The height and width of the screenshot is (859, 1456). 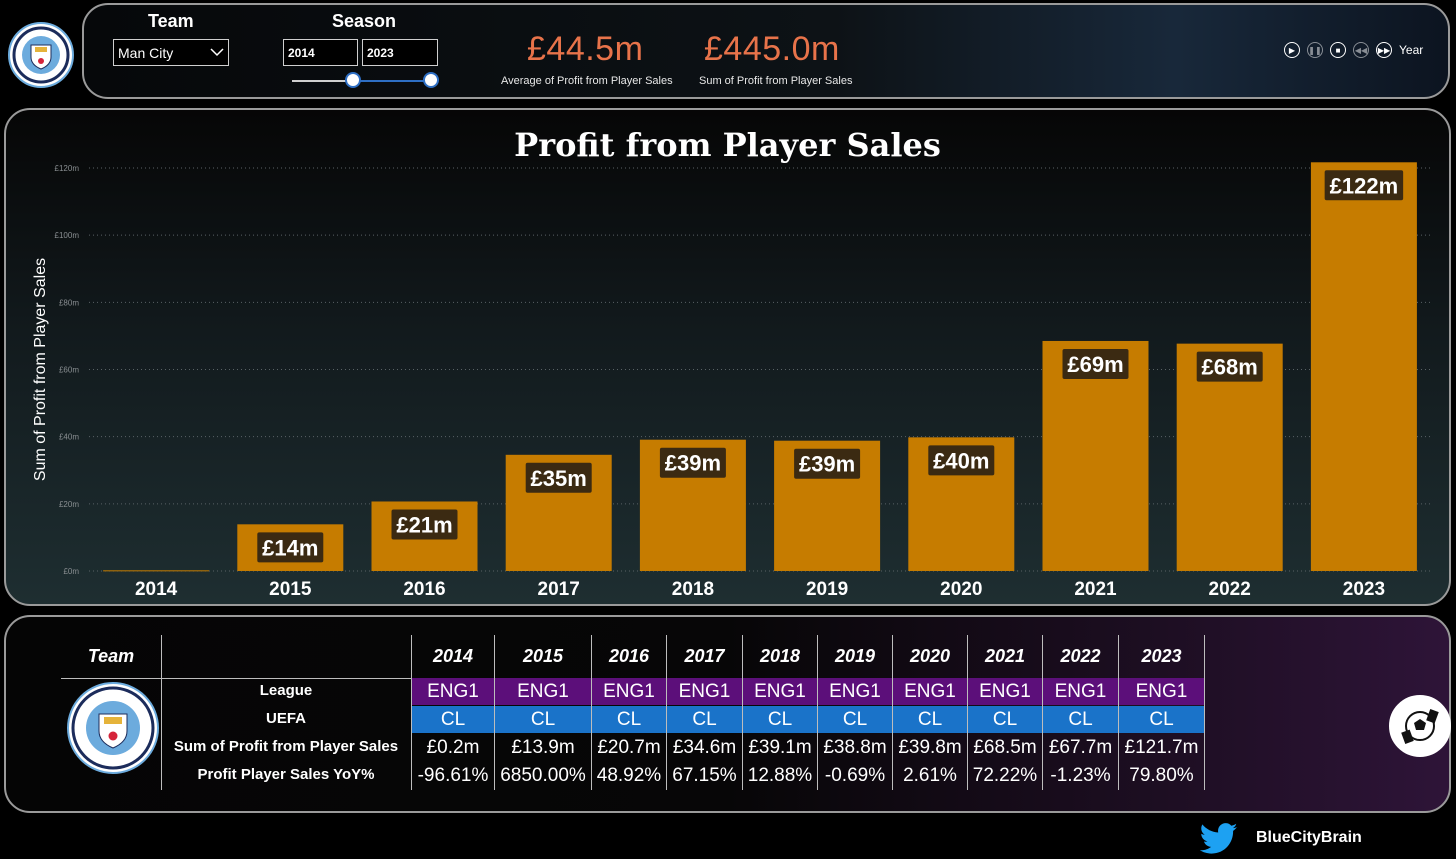 What do you see at coordinates (961, 589) in the screenshot?
I see `x-tick-label: 2020` at bounding box center [961, 589].